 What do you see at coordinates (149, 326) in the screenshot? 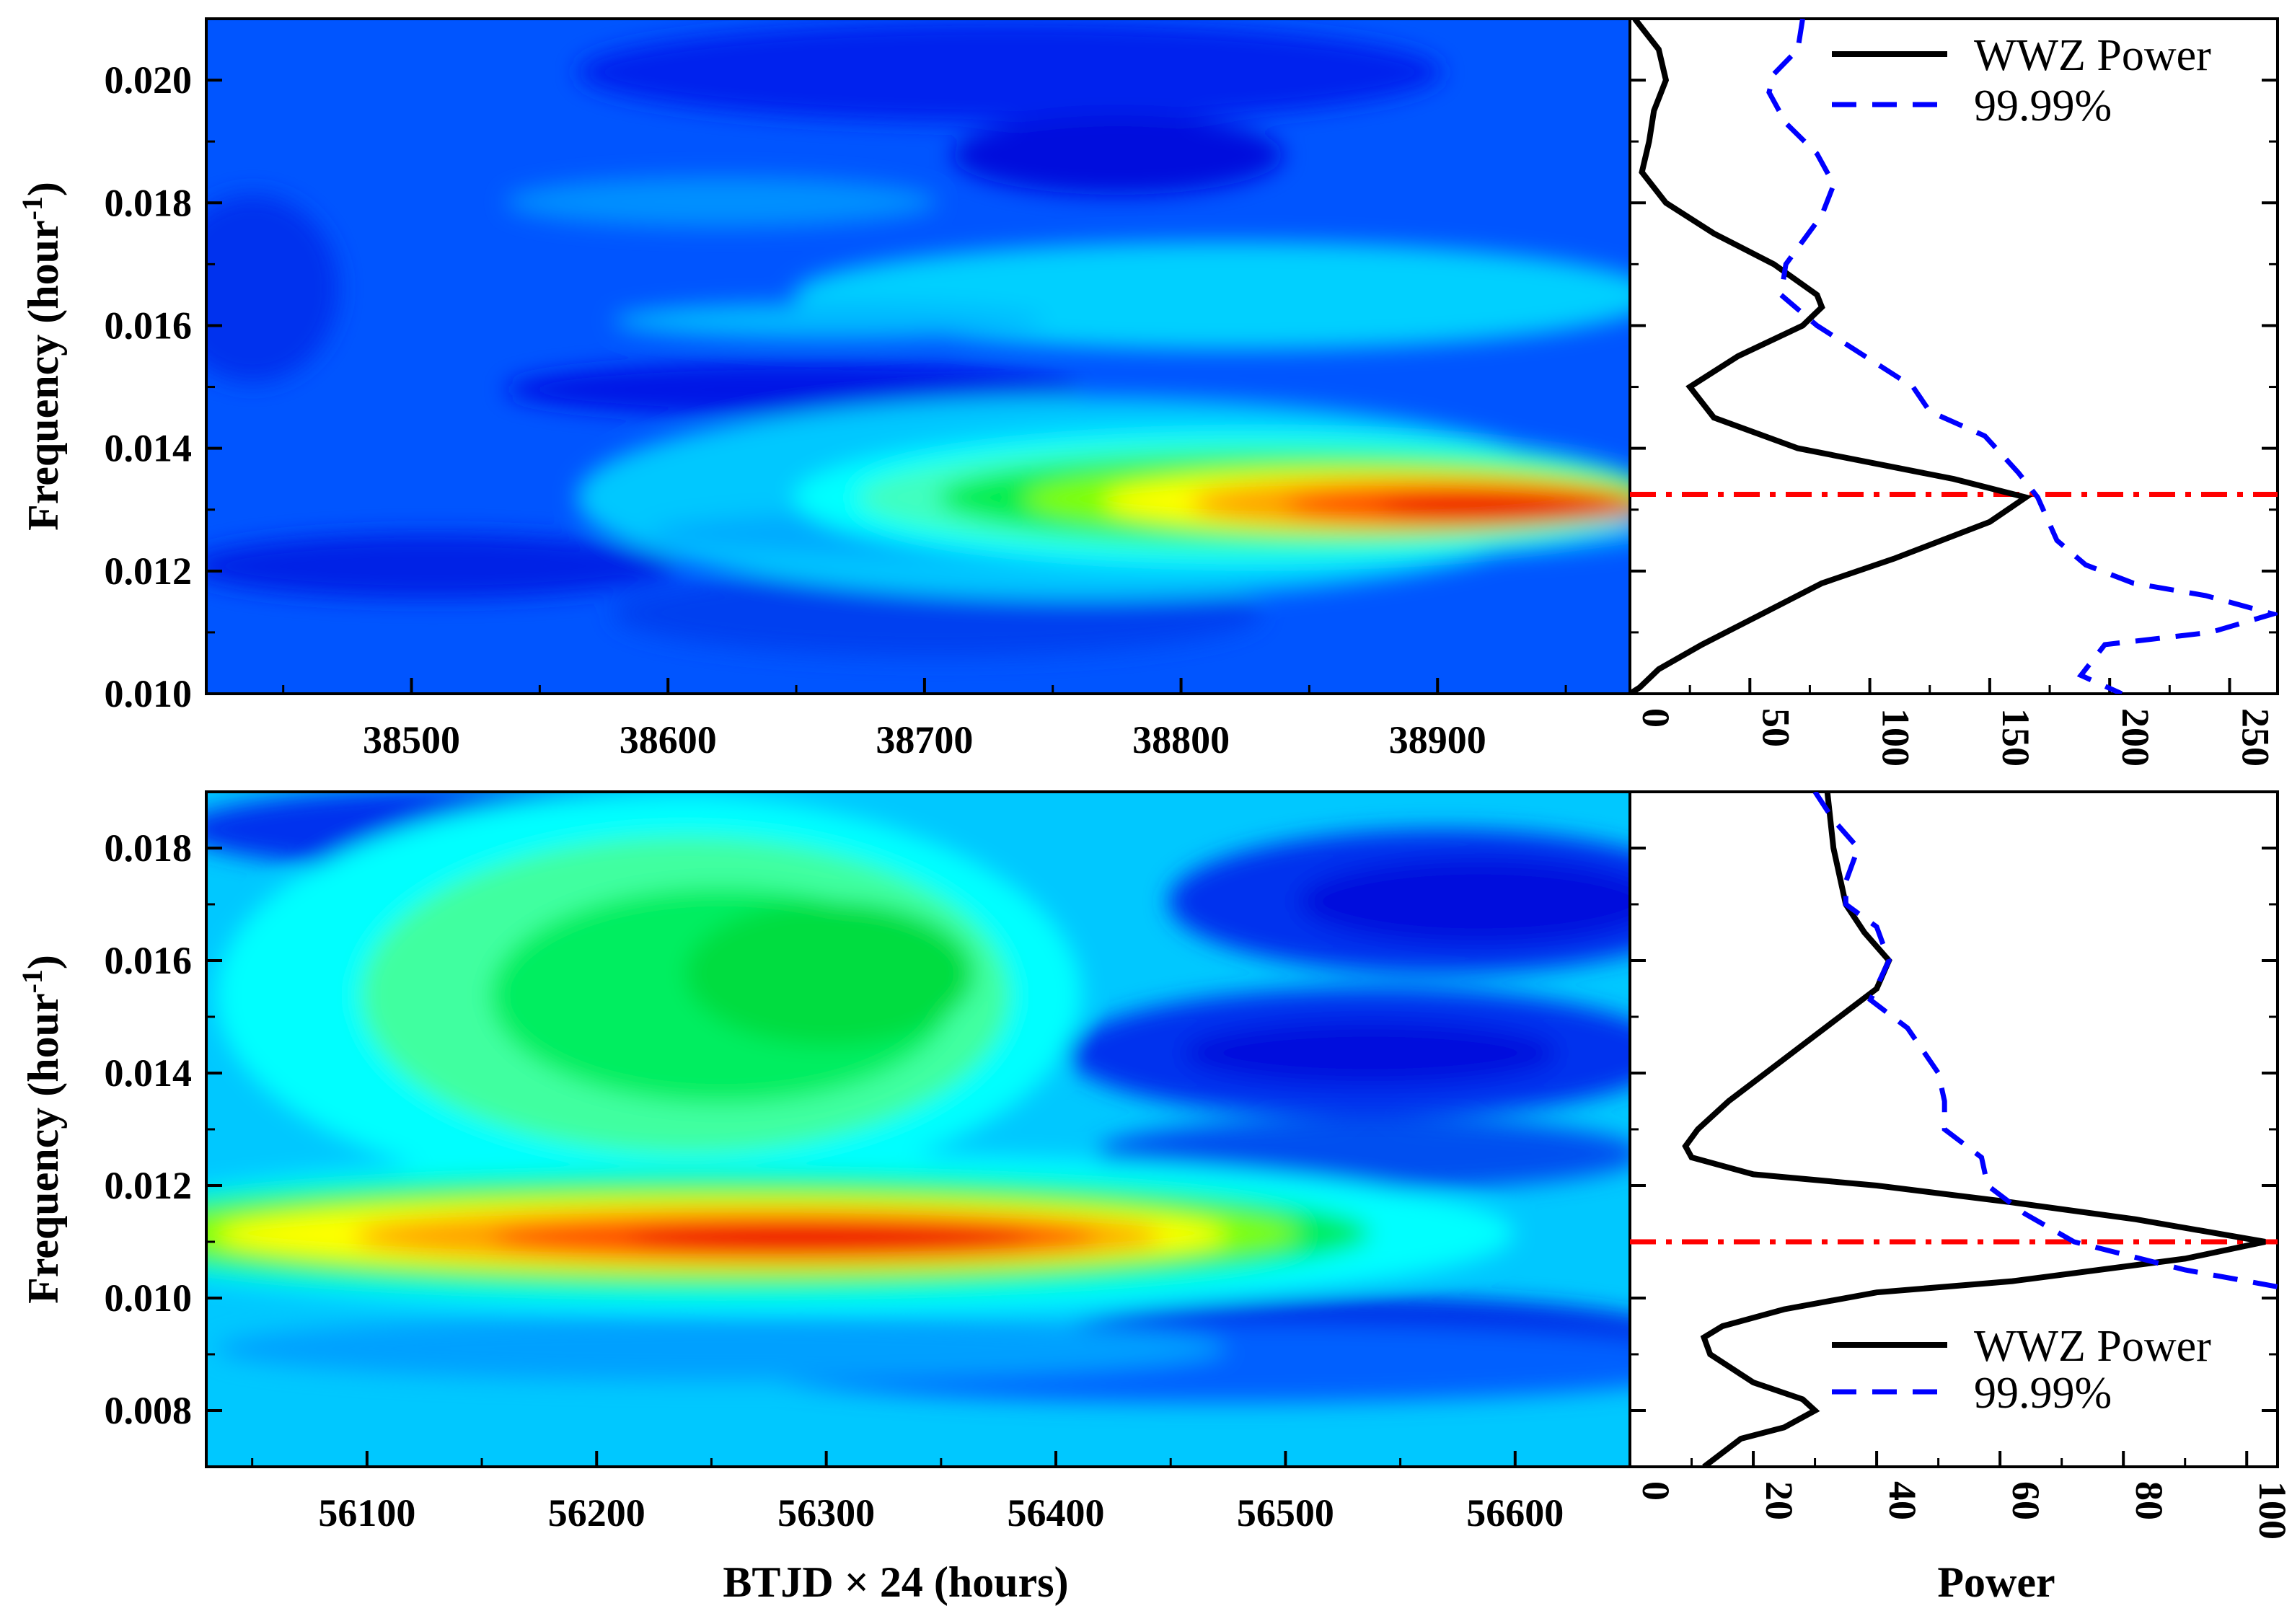
I see `top-heatmap-y-tick-label: 0.016` at bounding box center [149, 326].